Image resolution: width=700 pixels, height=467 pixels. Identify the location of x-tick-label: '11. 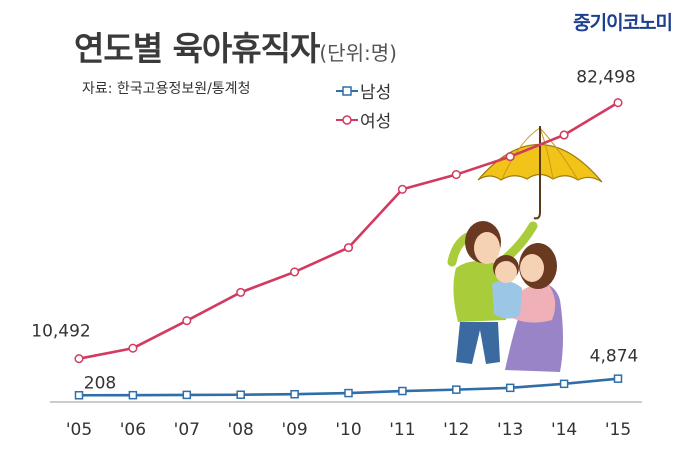
(402, 430).